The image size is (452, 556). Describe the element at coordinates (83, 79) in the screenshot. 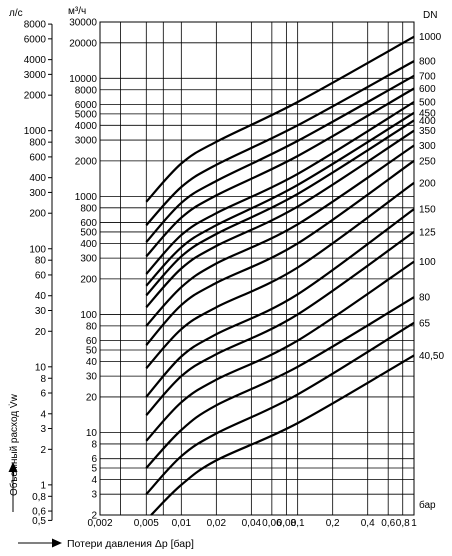

I see `m3h-tick-label: 10000` at that location.